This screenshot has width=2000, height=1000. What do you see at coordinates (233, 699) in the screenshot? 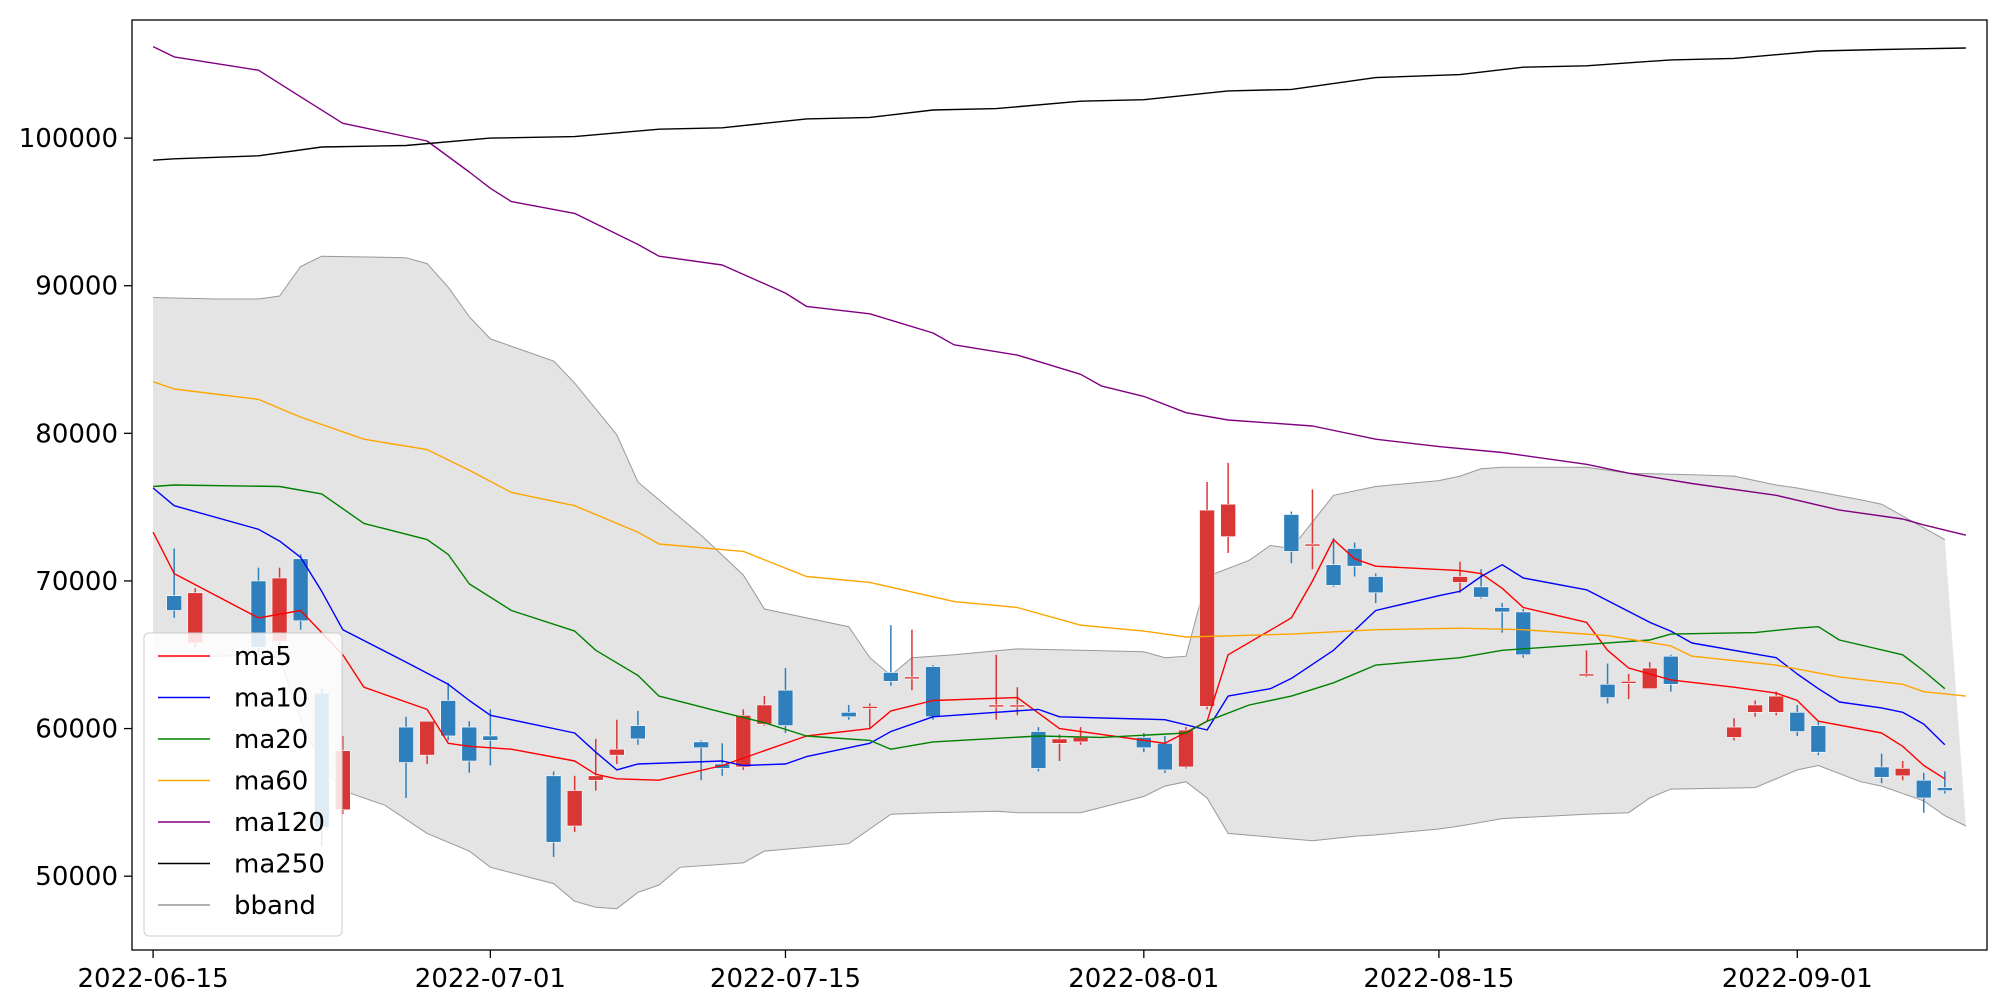
I see `legend-item-ma10: ma10` at bounding box center [233, 699].